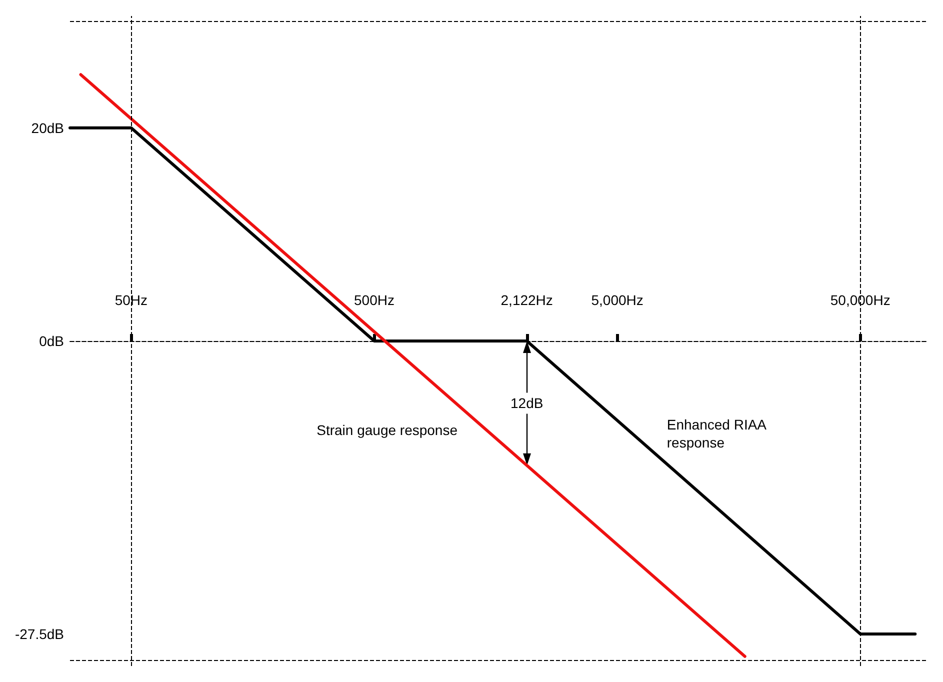 The image size is (943, 682). What do you see at coordinates (860, 300) in the screenshot?
I see `x-tick-label: 50,000Hz` at bounding box center [860, 300].